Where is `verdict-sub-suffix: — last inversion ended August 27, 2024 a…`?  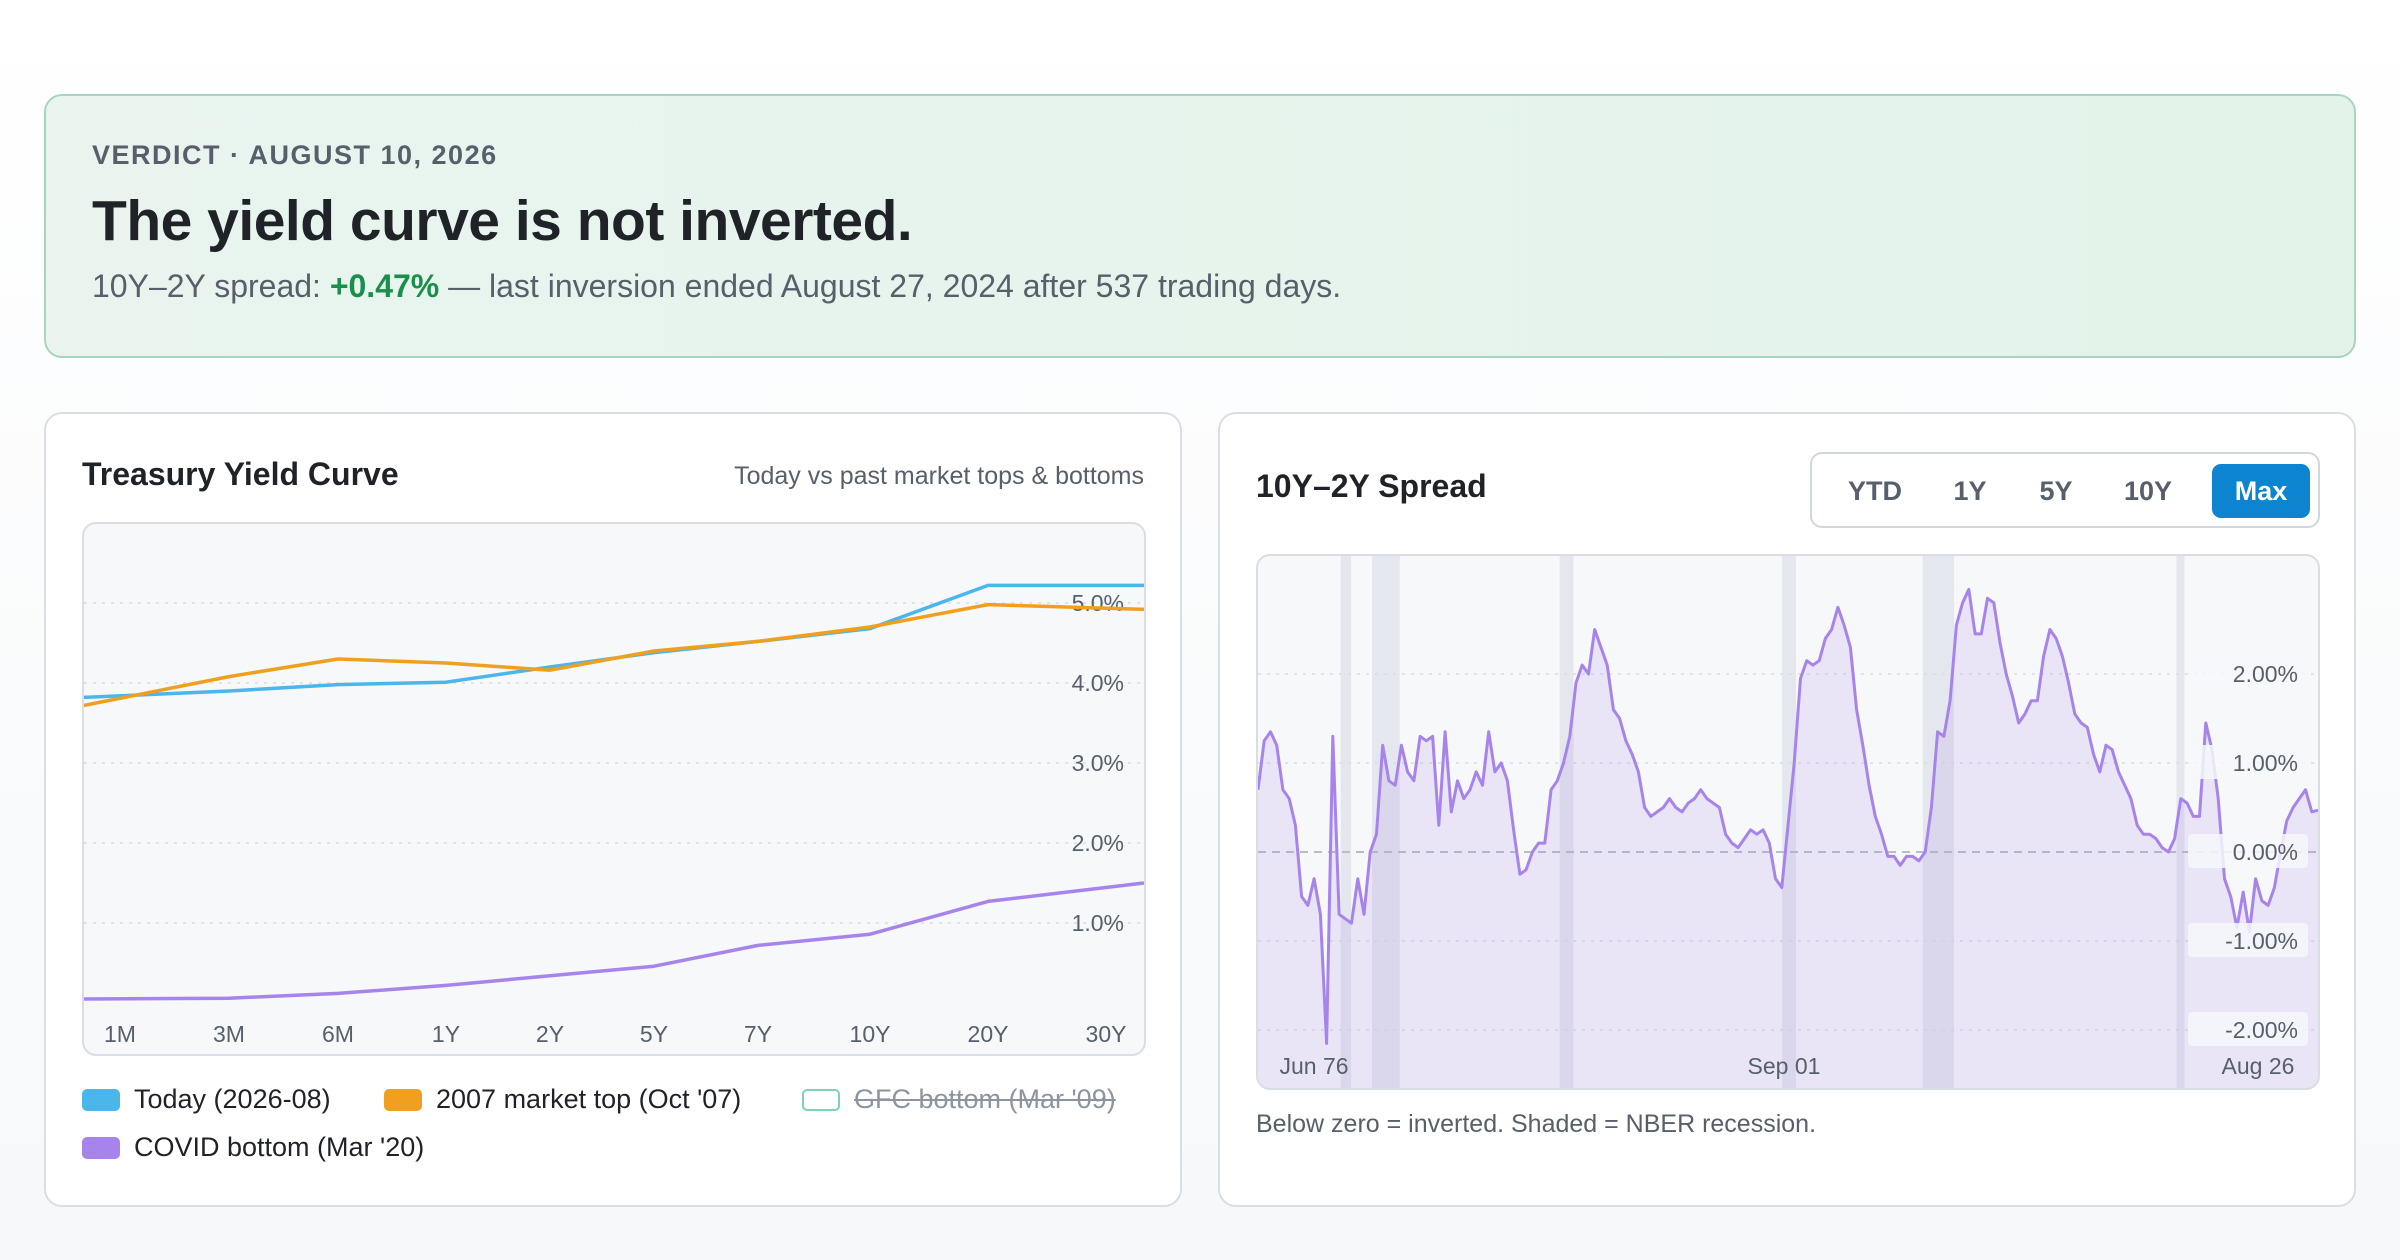 verdict-sub-suffix: — last inversion ended August 27, 2024 a… is located at coordinates (890, 286).